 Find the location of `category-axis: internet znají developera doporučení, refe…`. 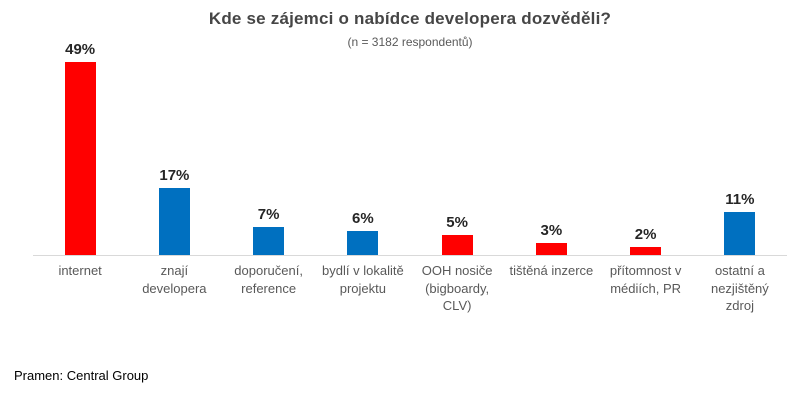

category-axis: internet znají developera doporučení, refe… is located at coordinates (410, 288).